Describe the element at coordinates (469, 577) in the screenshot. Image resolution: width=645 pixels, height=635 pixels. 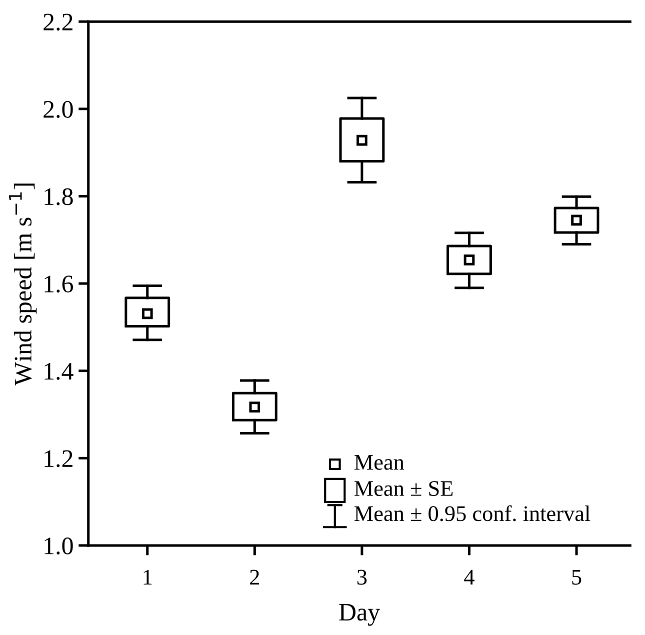
I see `x-tick-label: 4` at that location.